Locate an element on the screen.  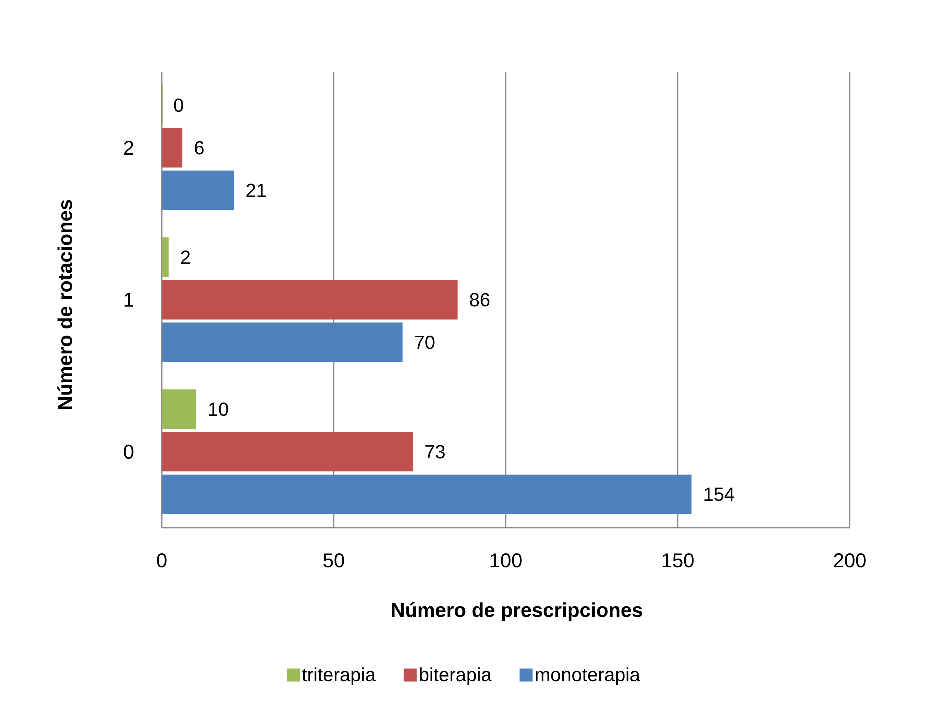
y-tick-label: 2 is located at coordinates (129, 148).